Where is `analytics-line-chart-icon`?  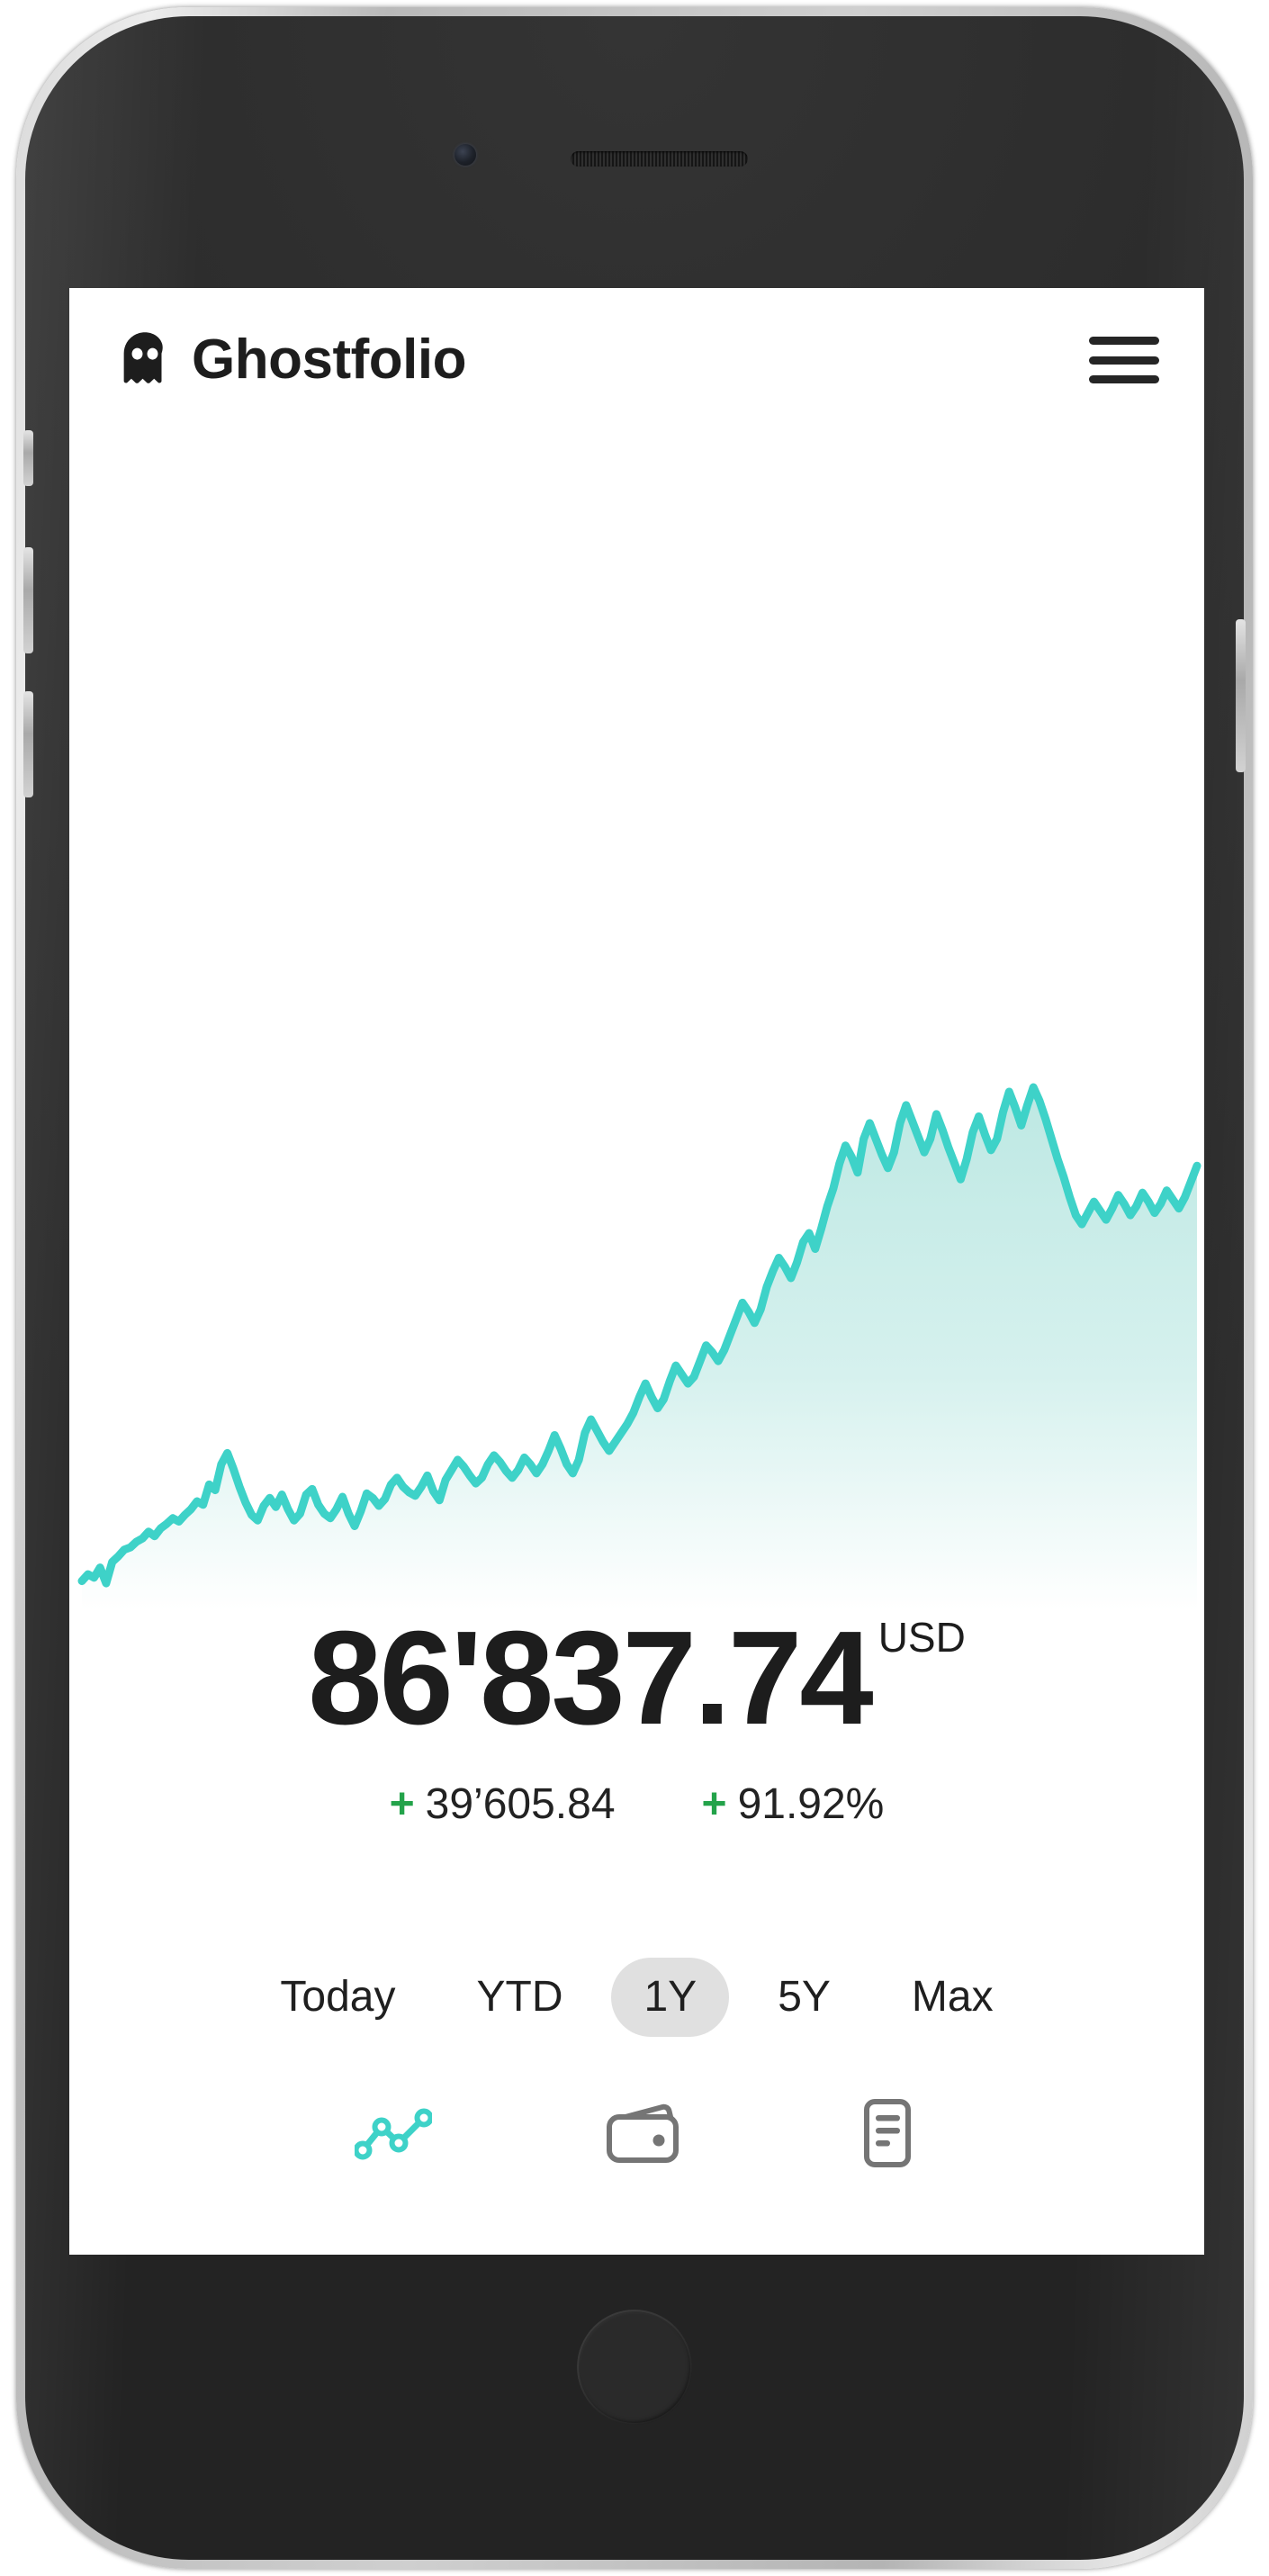
analytics-line-chart-icon is located at coordinates (393, 2134).